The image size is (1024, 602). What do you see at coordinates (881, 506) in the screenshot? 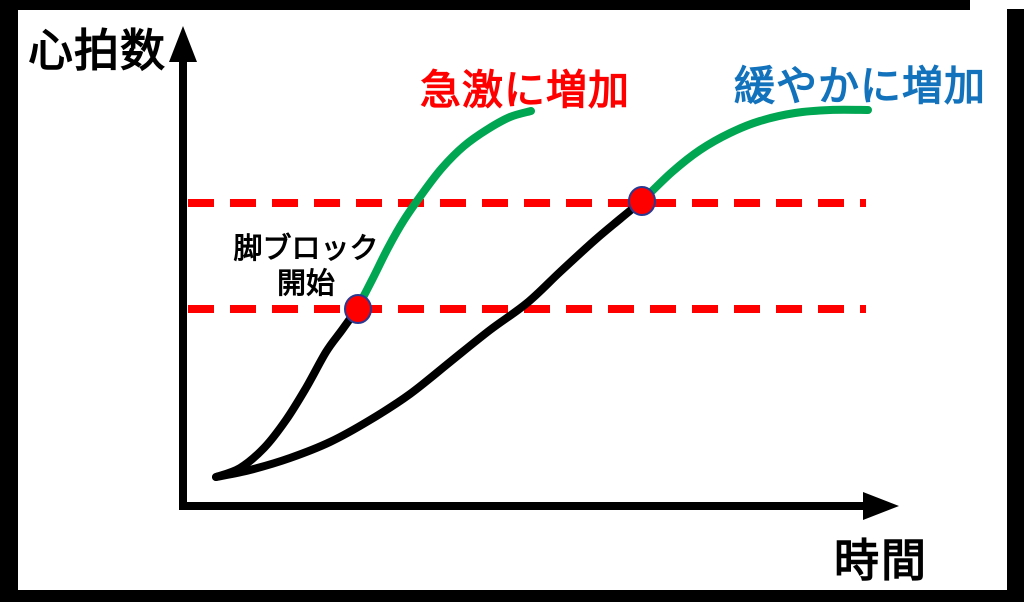
I see `x-axis-arrowhead-icon` at bounding box center [881, 506].